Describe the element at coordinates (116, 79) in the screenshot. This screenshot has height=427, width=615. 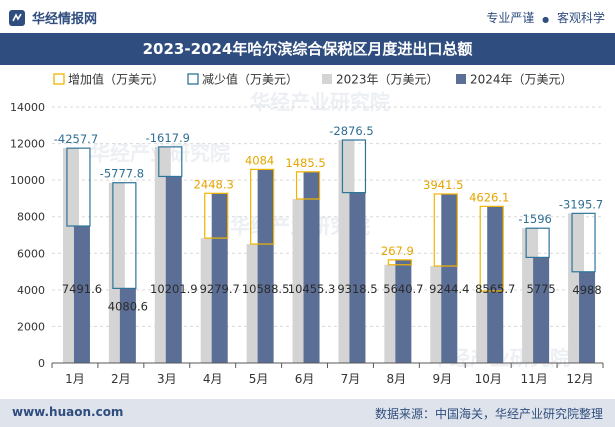
I see `legend-label: 增加值（万美元）` at that location.